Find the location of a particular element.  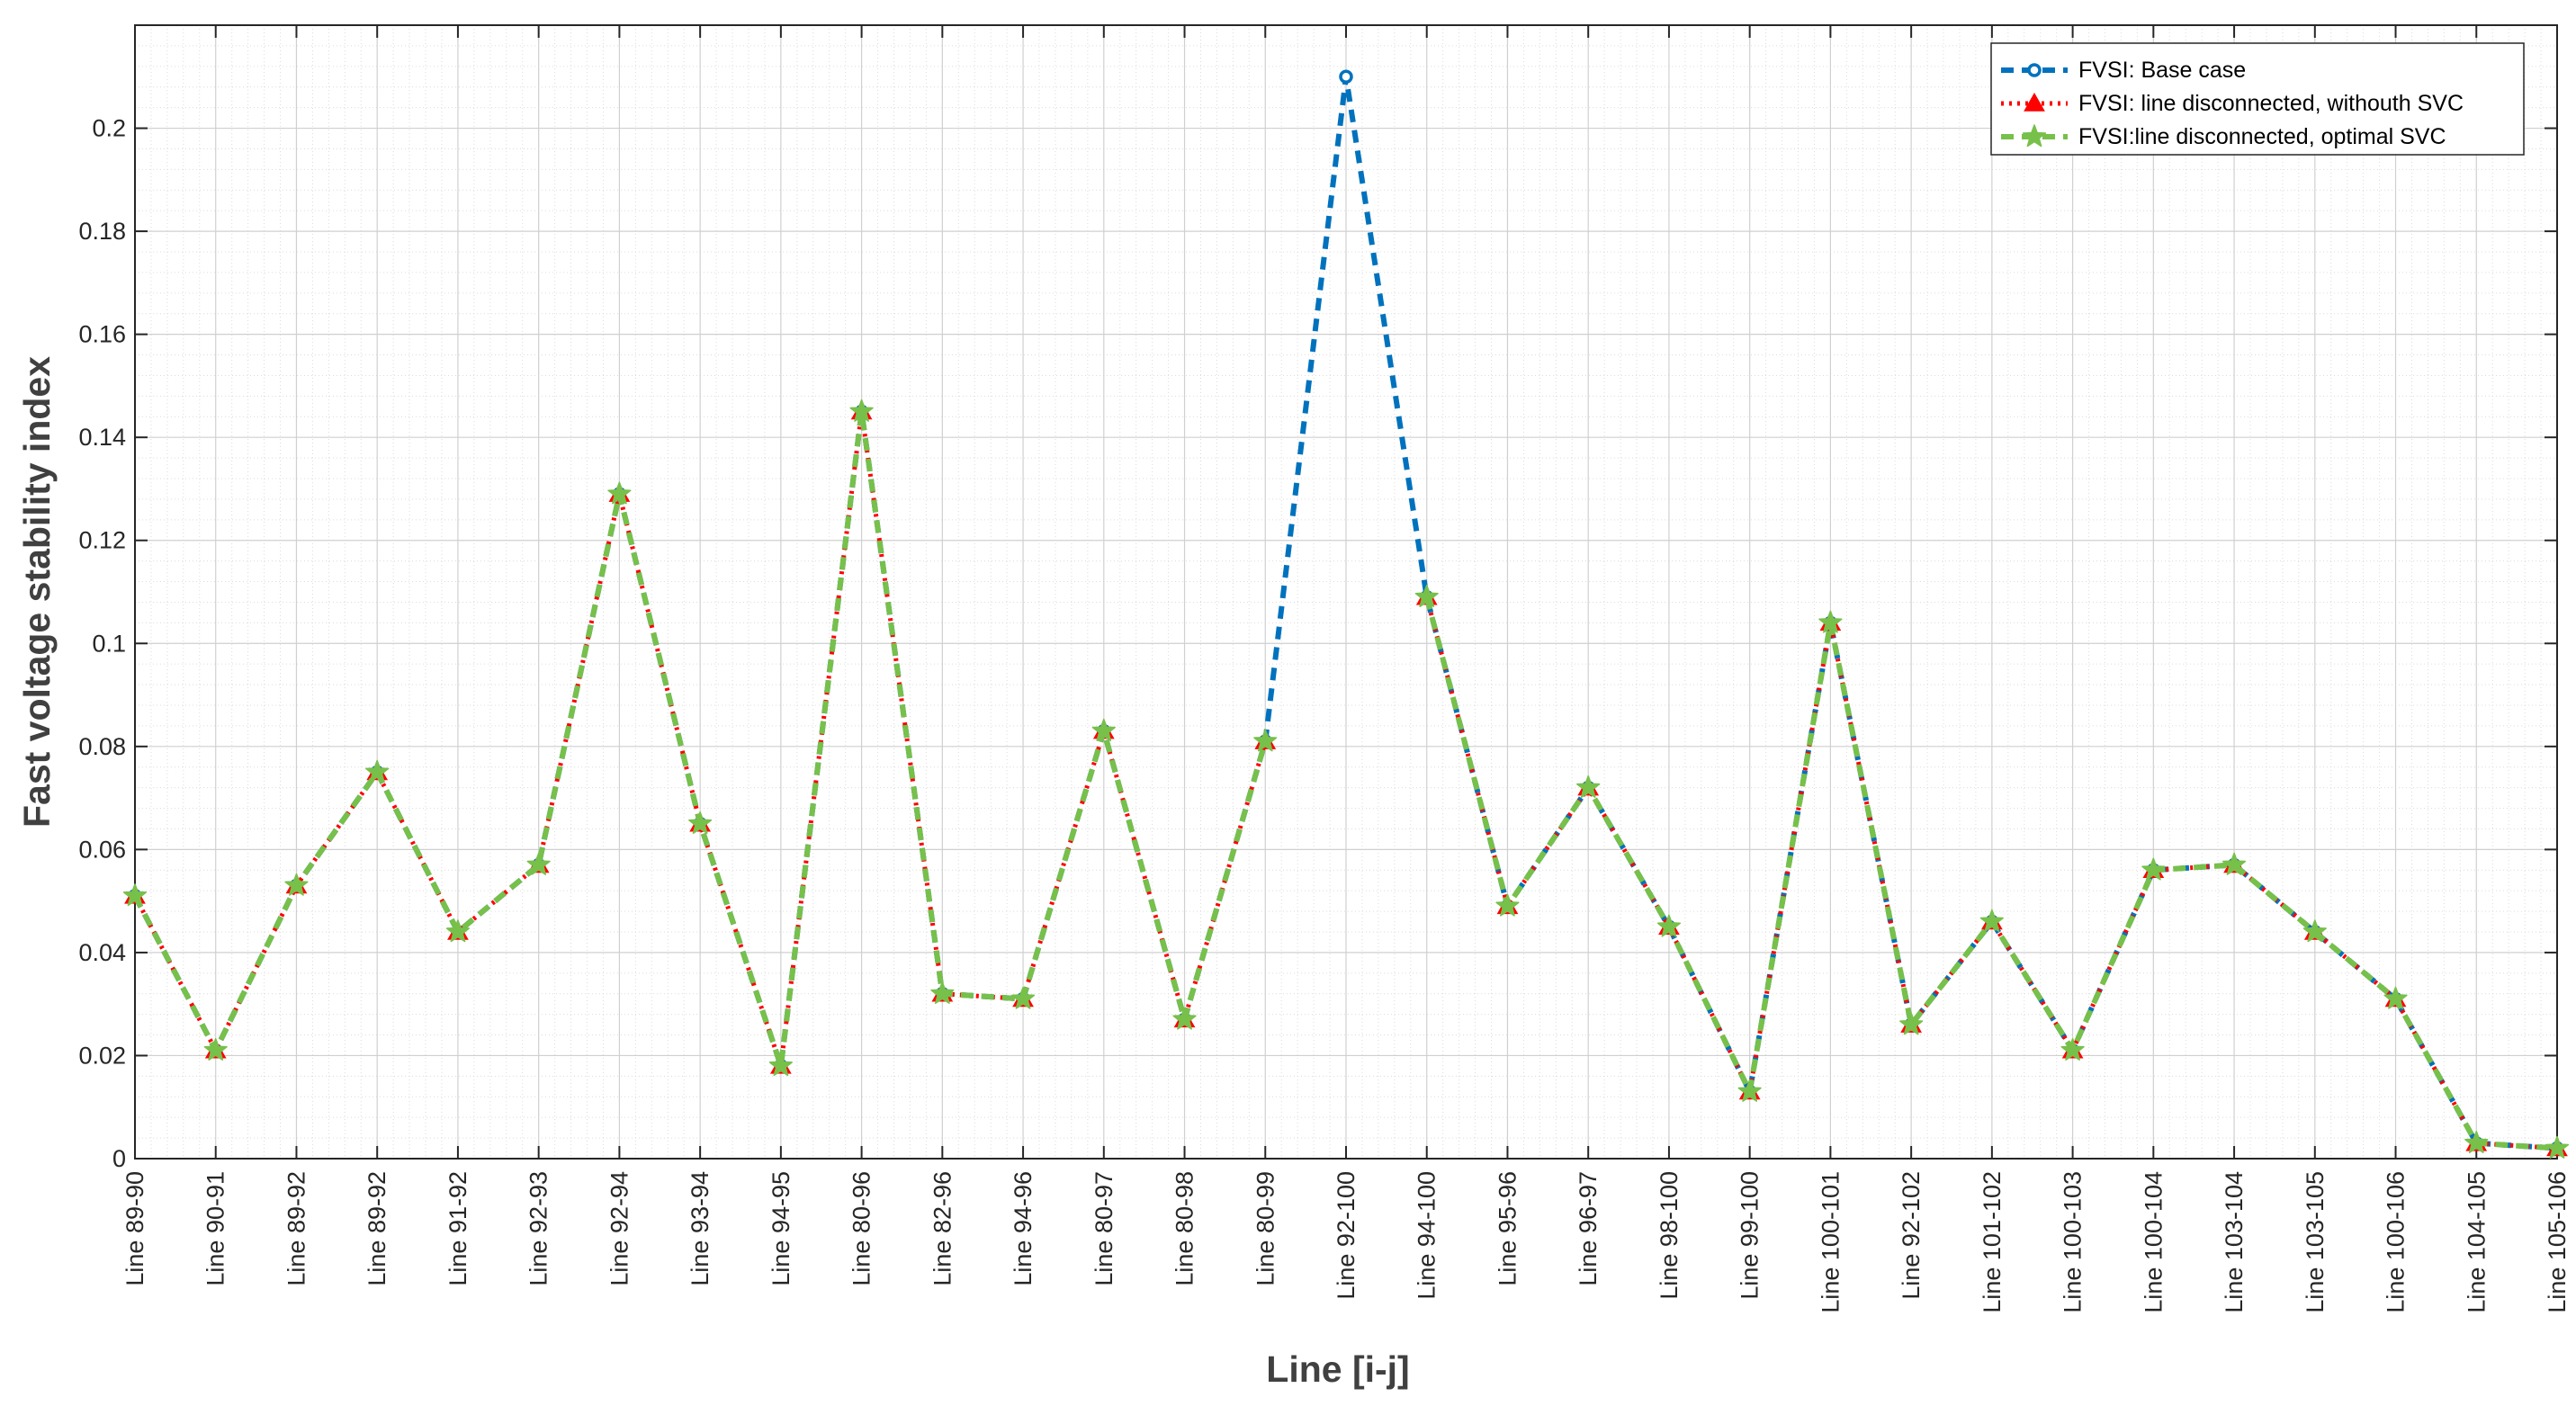

x-tick-label: Line 92-94 is located at coordinates (619, 1228).